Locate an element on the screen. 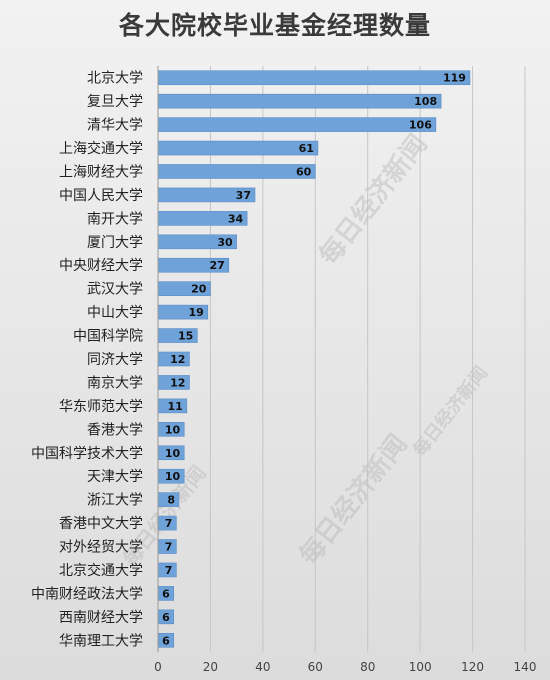 This screenshot has width=550, height=680. category-label: 浙江大学 is located at coordinates (115, 501).